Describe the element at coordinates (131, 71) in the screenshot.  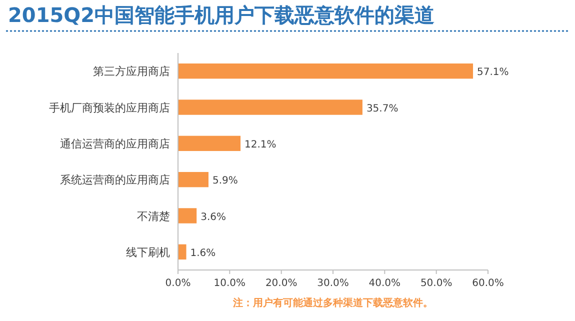
I see `y-tick-label: 第三方应用商店` at that location.